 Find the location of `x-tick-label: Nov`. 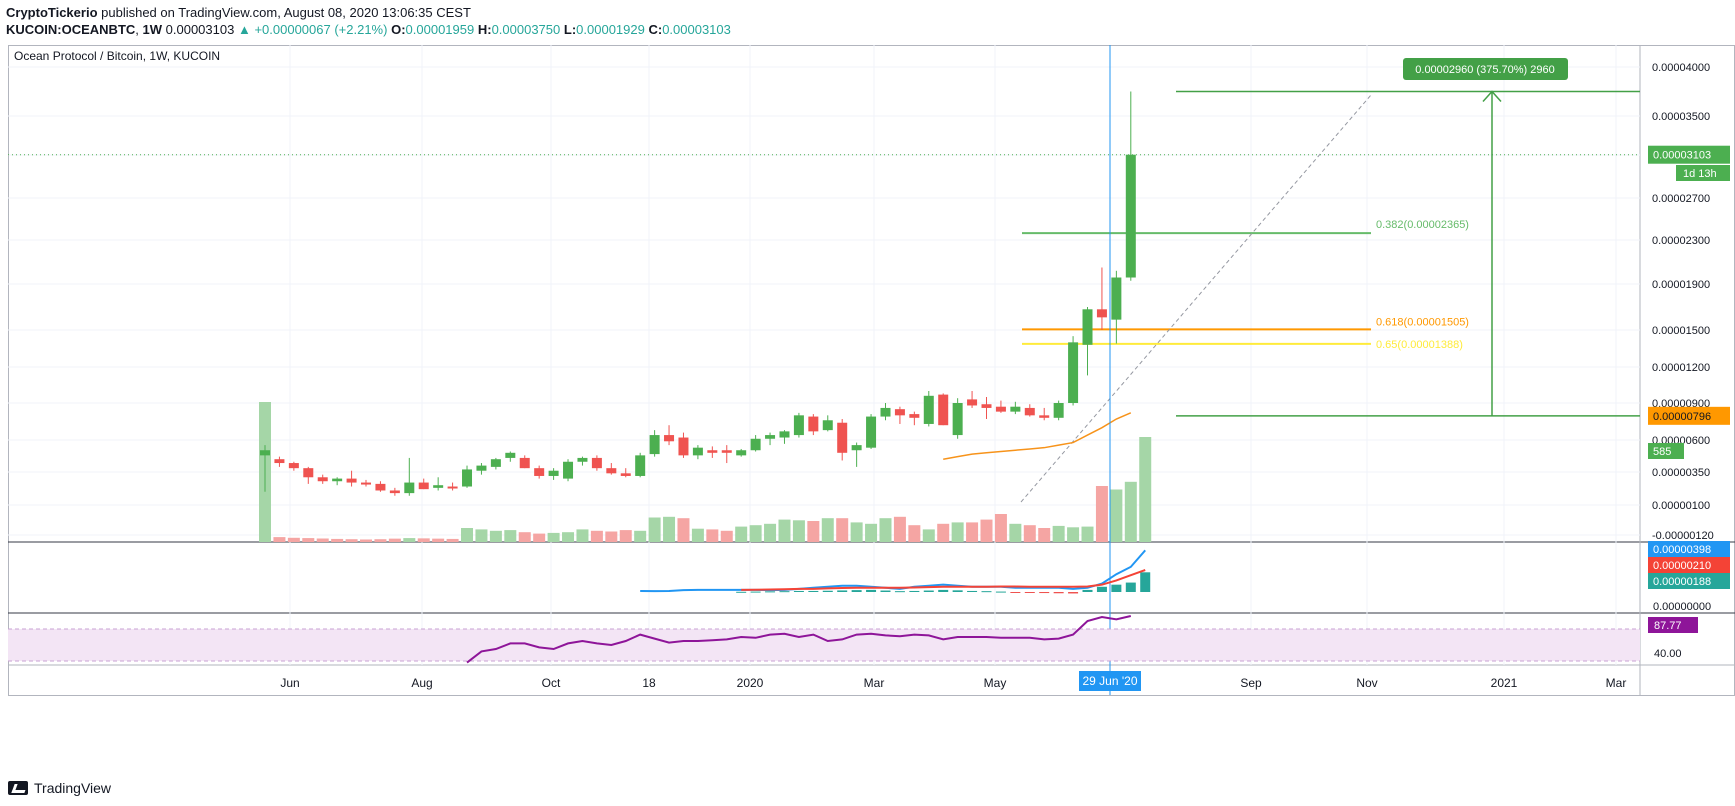

x-tick-label: Nov is located at coordinates (1366, 683).